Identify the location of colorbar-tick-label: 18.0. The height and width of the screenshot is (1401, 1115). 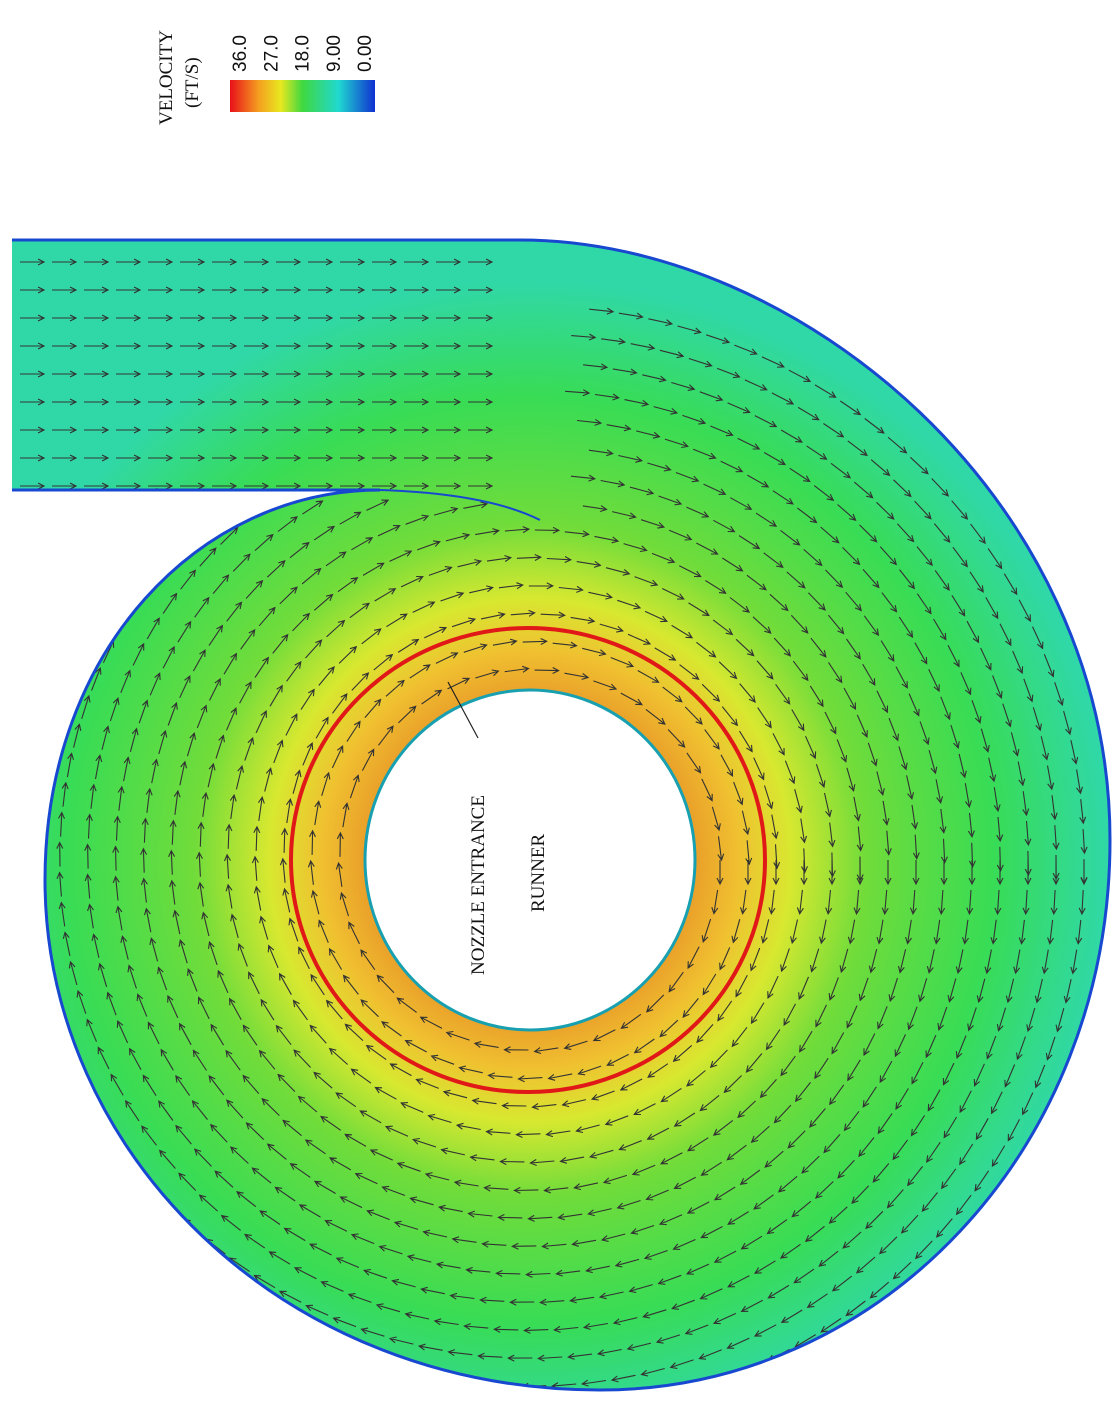
(303, 53).